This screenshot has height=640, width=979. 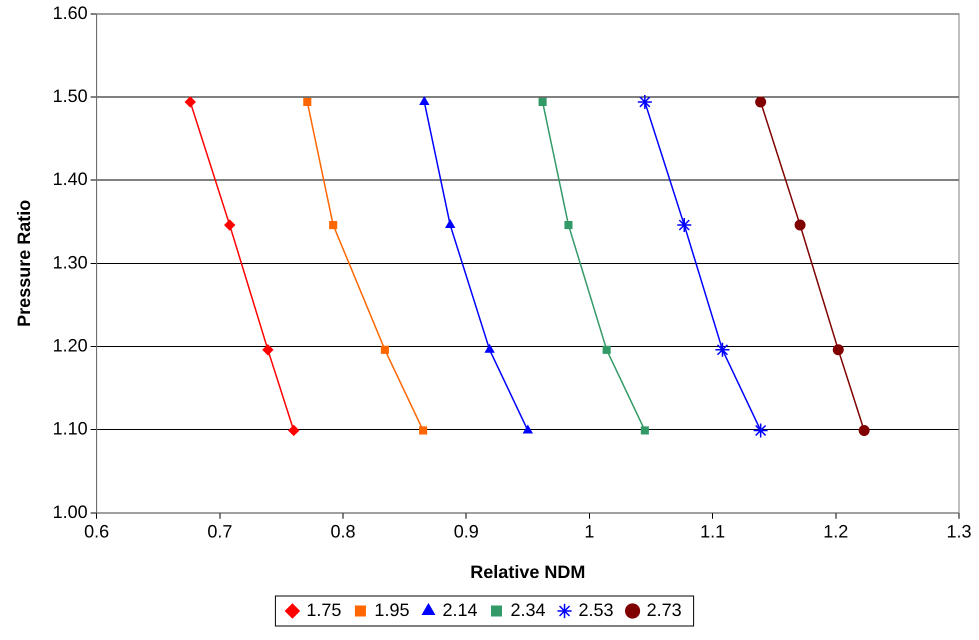 What do you see at coordinates (70, 428) in the screenshot?
I see `y-tick-label: 1.10` at bounding box center [70, 428].